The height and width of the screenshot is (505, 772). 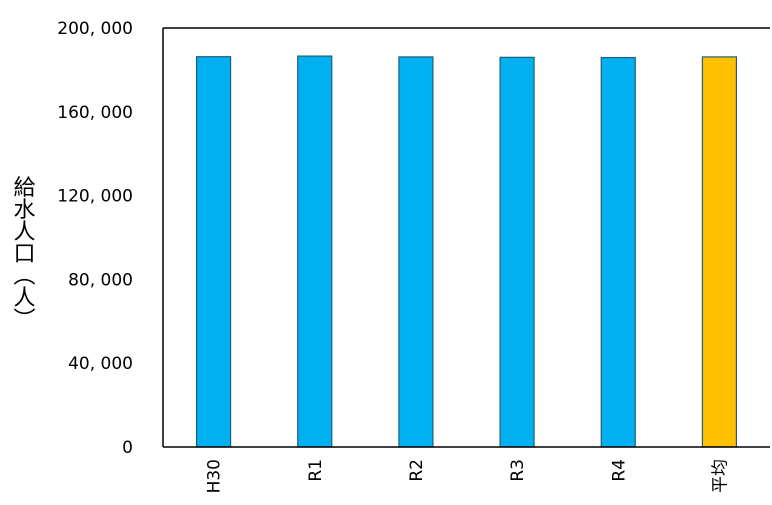 I want to click on x-tick-label: H30, so click(x=215, y=476).